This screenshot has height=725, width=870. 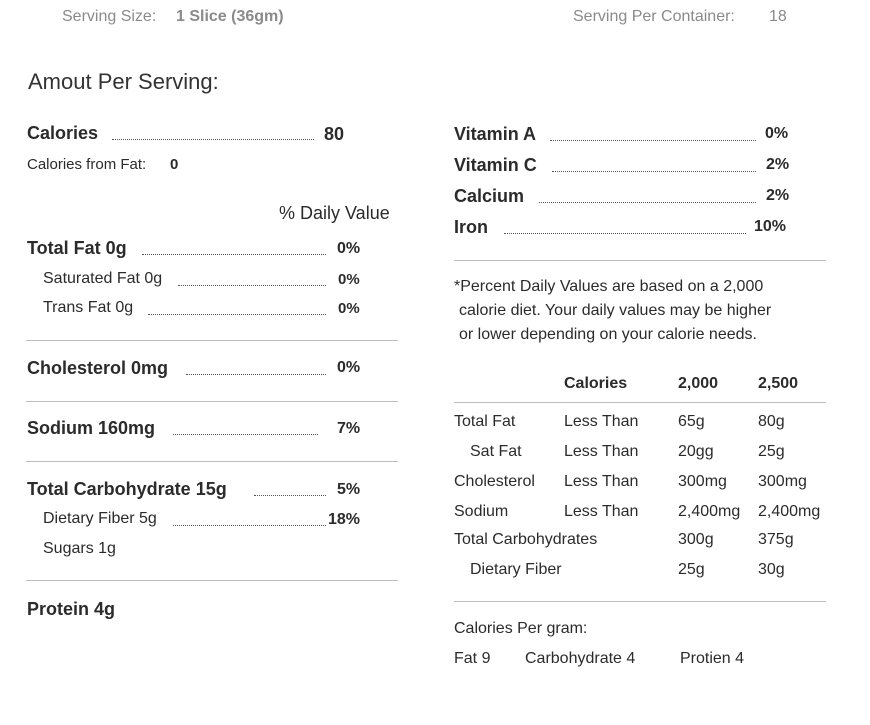 I want to click on dietary-fiber-leader, so click(x=249, y=525).